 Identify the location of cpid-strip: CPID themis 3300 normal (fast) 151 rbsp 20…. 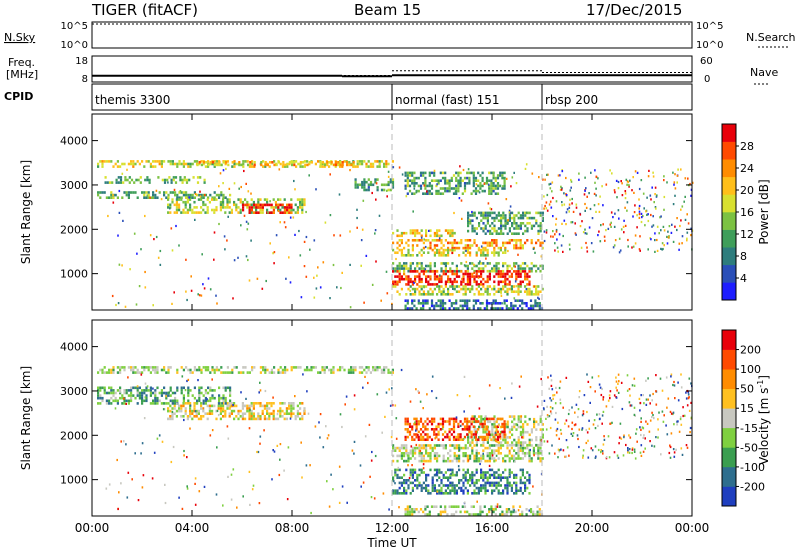
(348, 97).